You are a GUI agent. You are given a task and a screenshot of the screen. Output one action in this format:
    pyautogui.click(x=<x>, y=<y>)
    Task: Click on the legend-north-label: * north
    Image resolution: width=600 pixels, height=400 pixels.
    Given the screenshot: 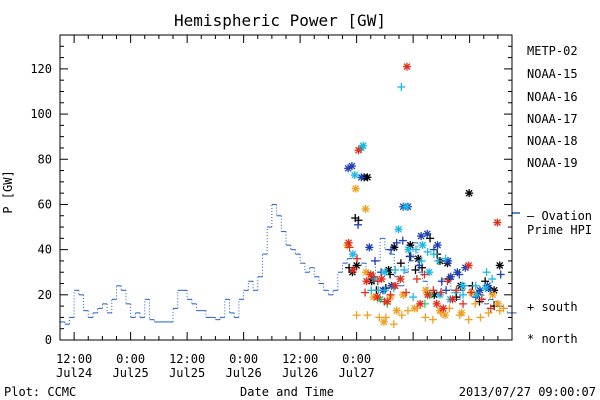 What is the action you would take?
    pyautogui.click(x=552, y=339)
    